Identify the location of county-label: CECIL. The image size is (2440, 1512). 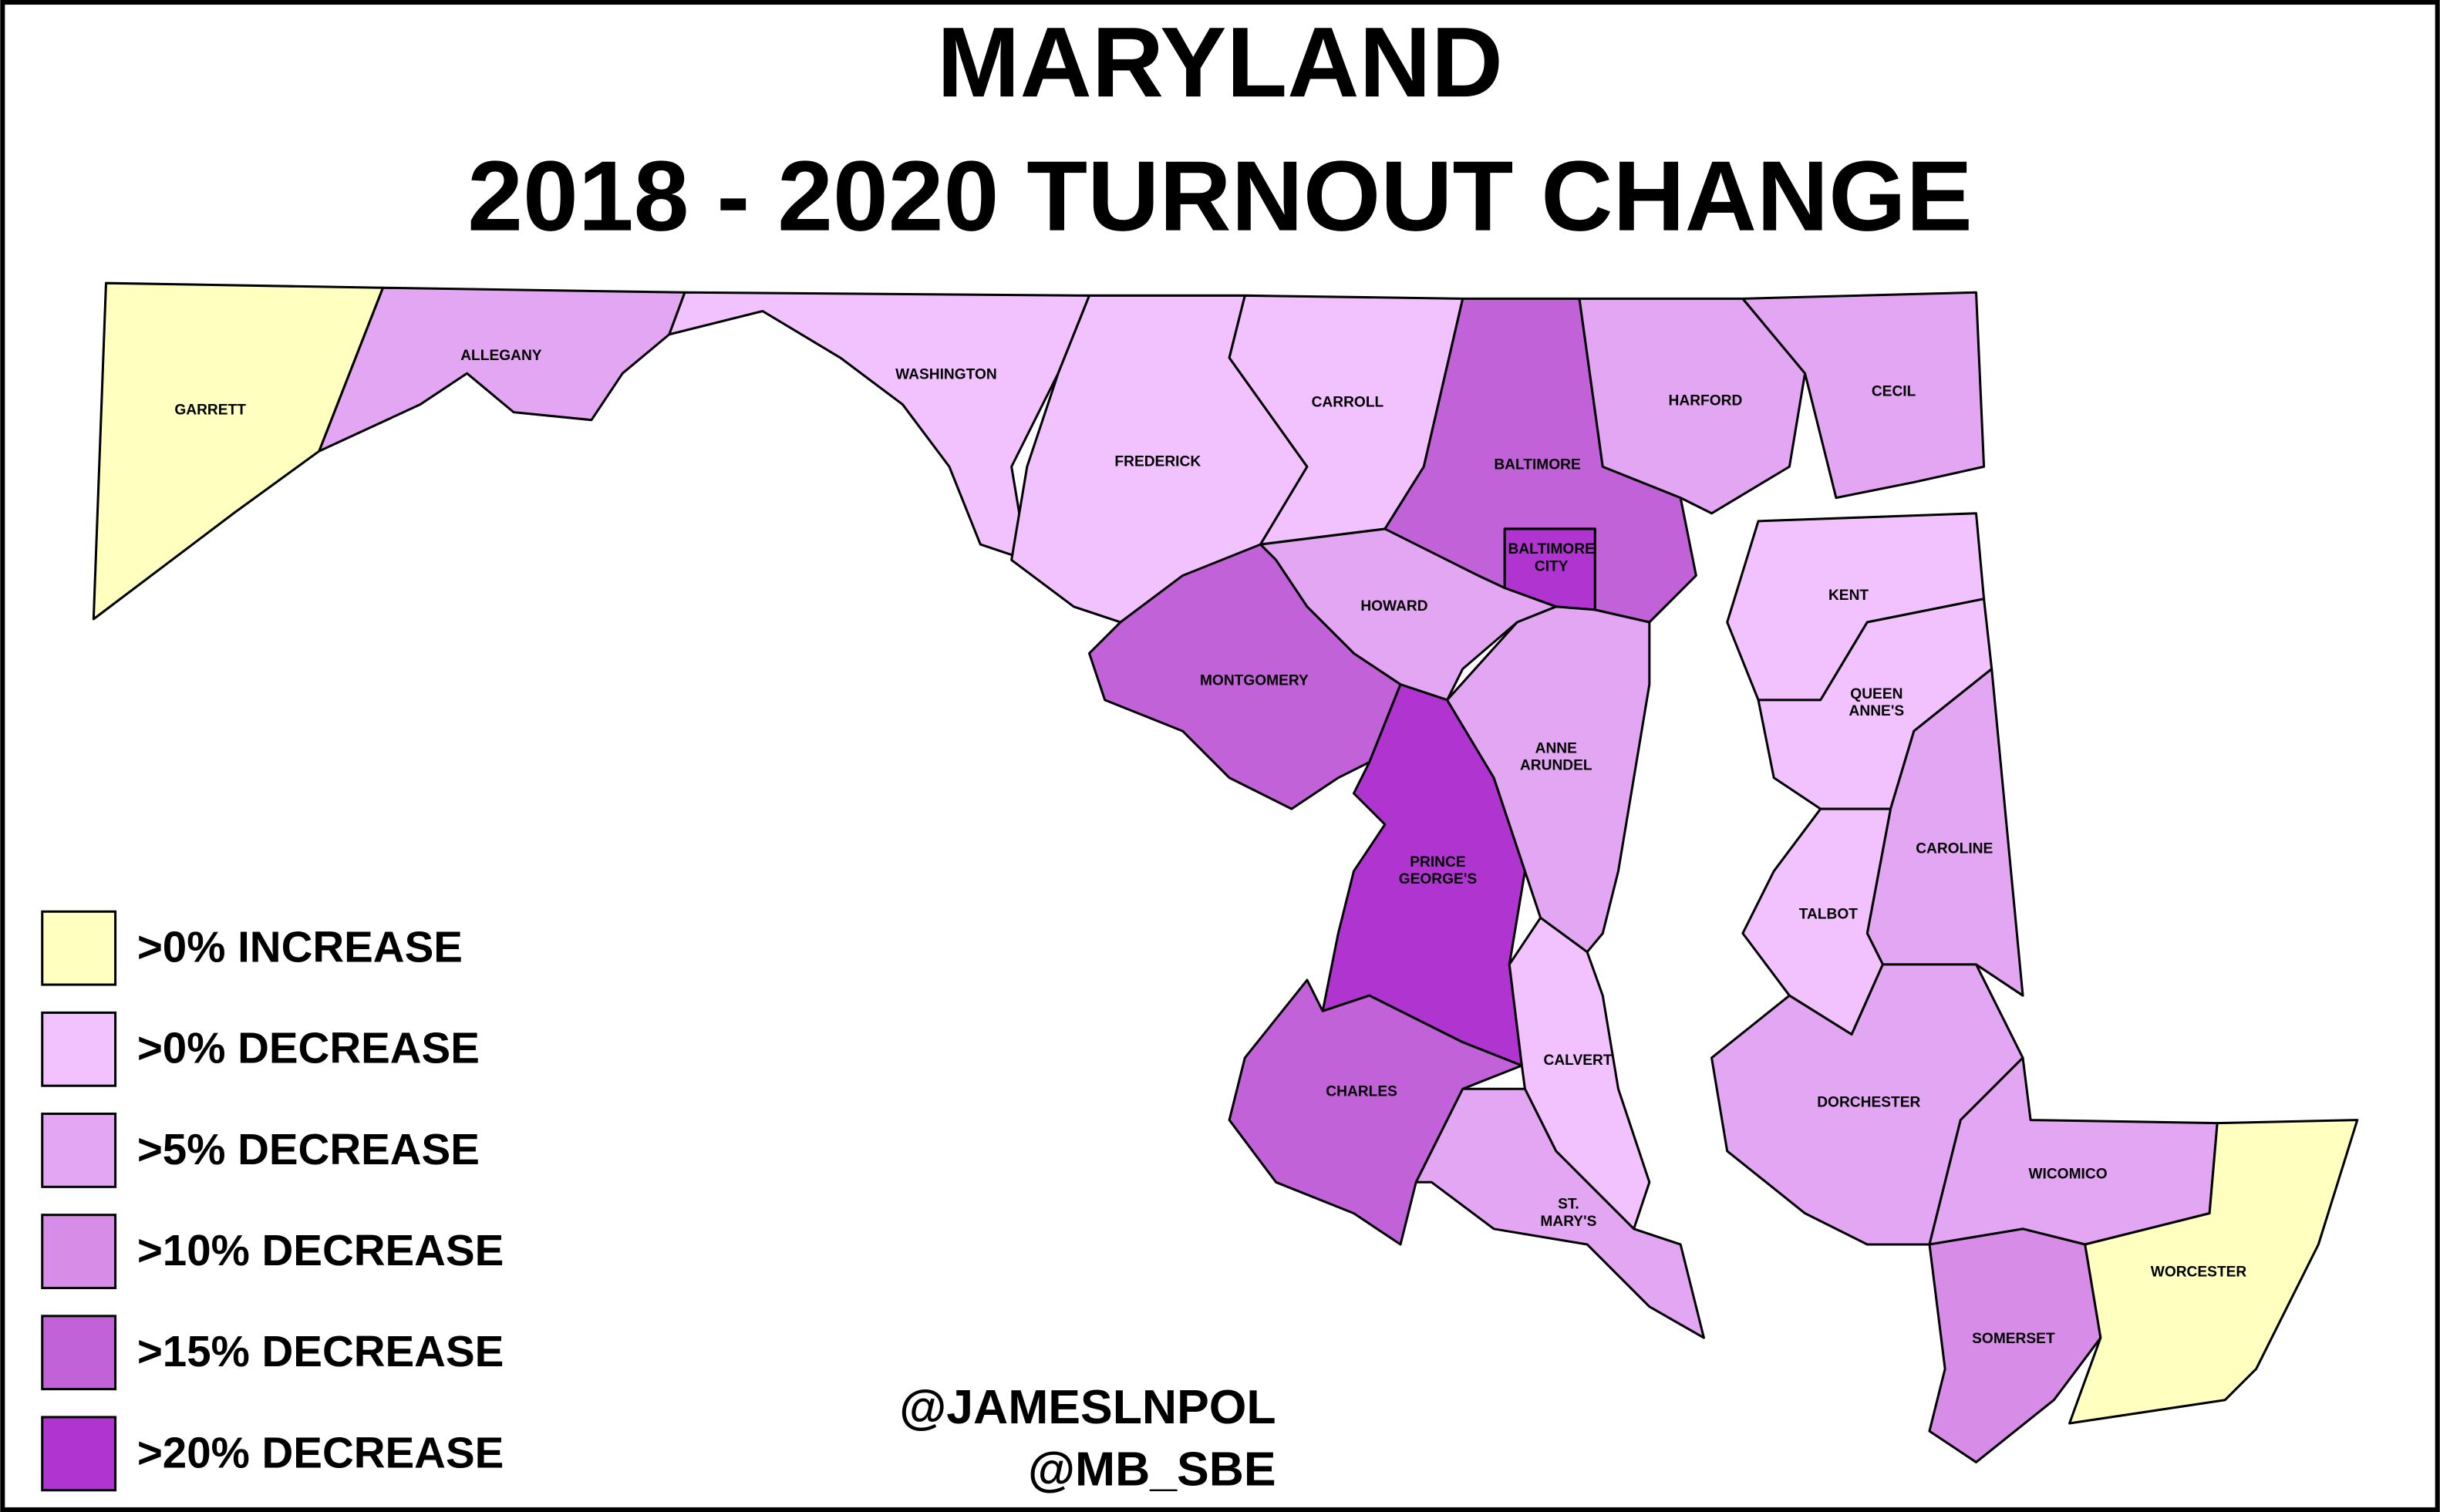
(1894, 391).